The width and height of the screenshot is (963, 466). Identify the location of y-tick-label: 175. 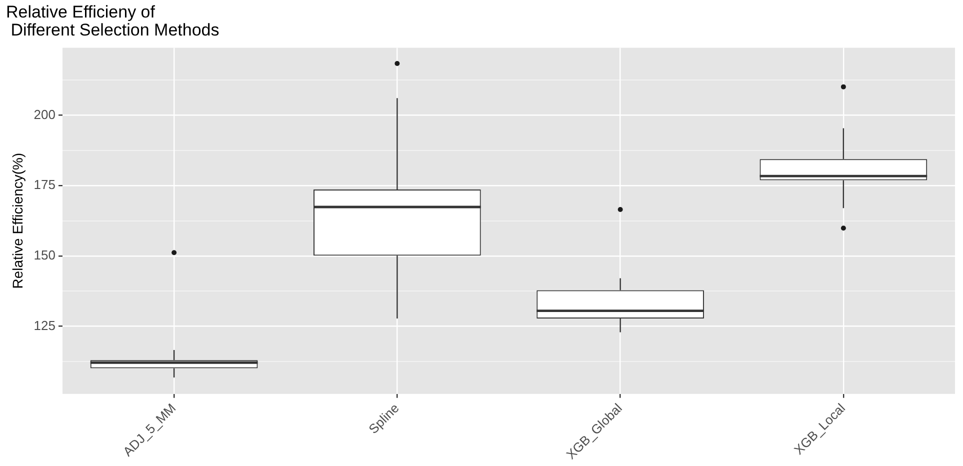
(45, 184).